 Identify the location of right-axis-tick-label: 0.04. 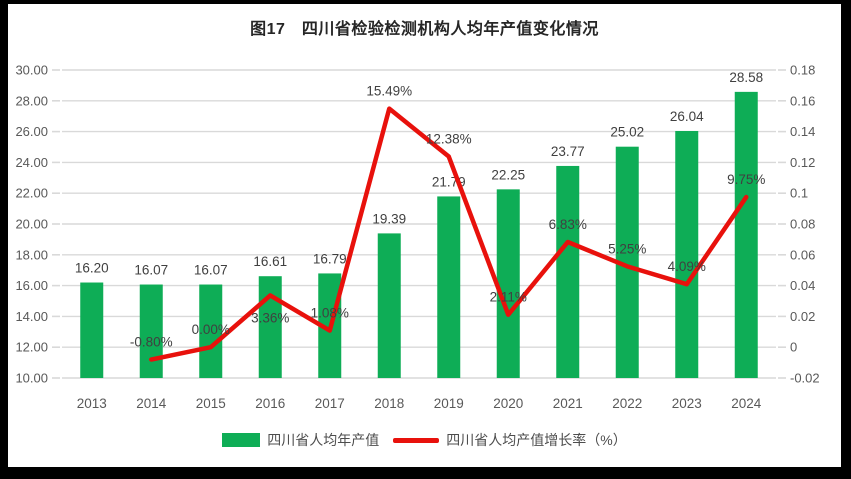
(802, 285).